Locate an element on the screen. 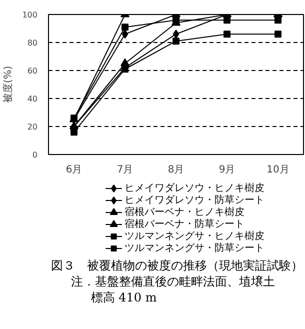 This screenshot has width=305, height=329. x-tick-label: 8月 is located at coordinates (176, 170).